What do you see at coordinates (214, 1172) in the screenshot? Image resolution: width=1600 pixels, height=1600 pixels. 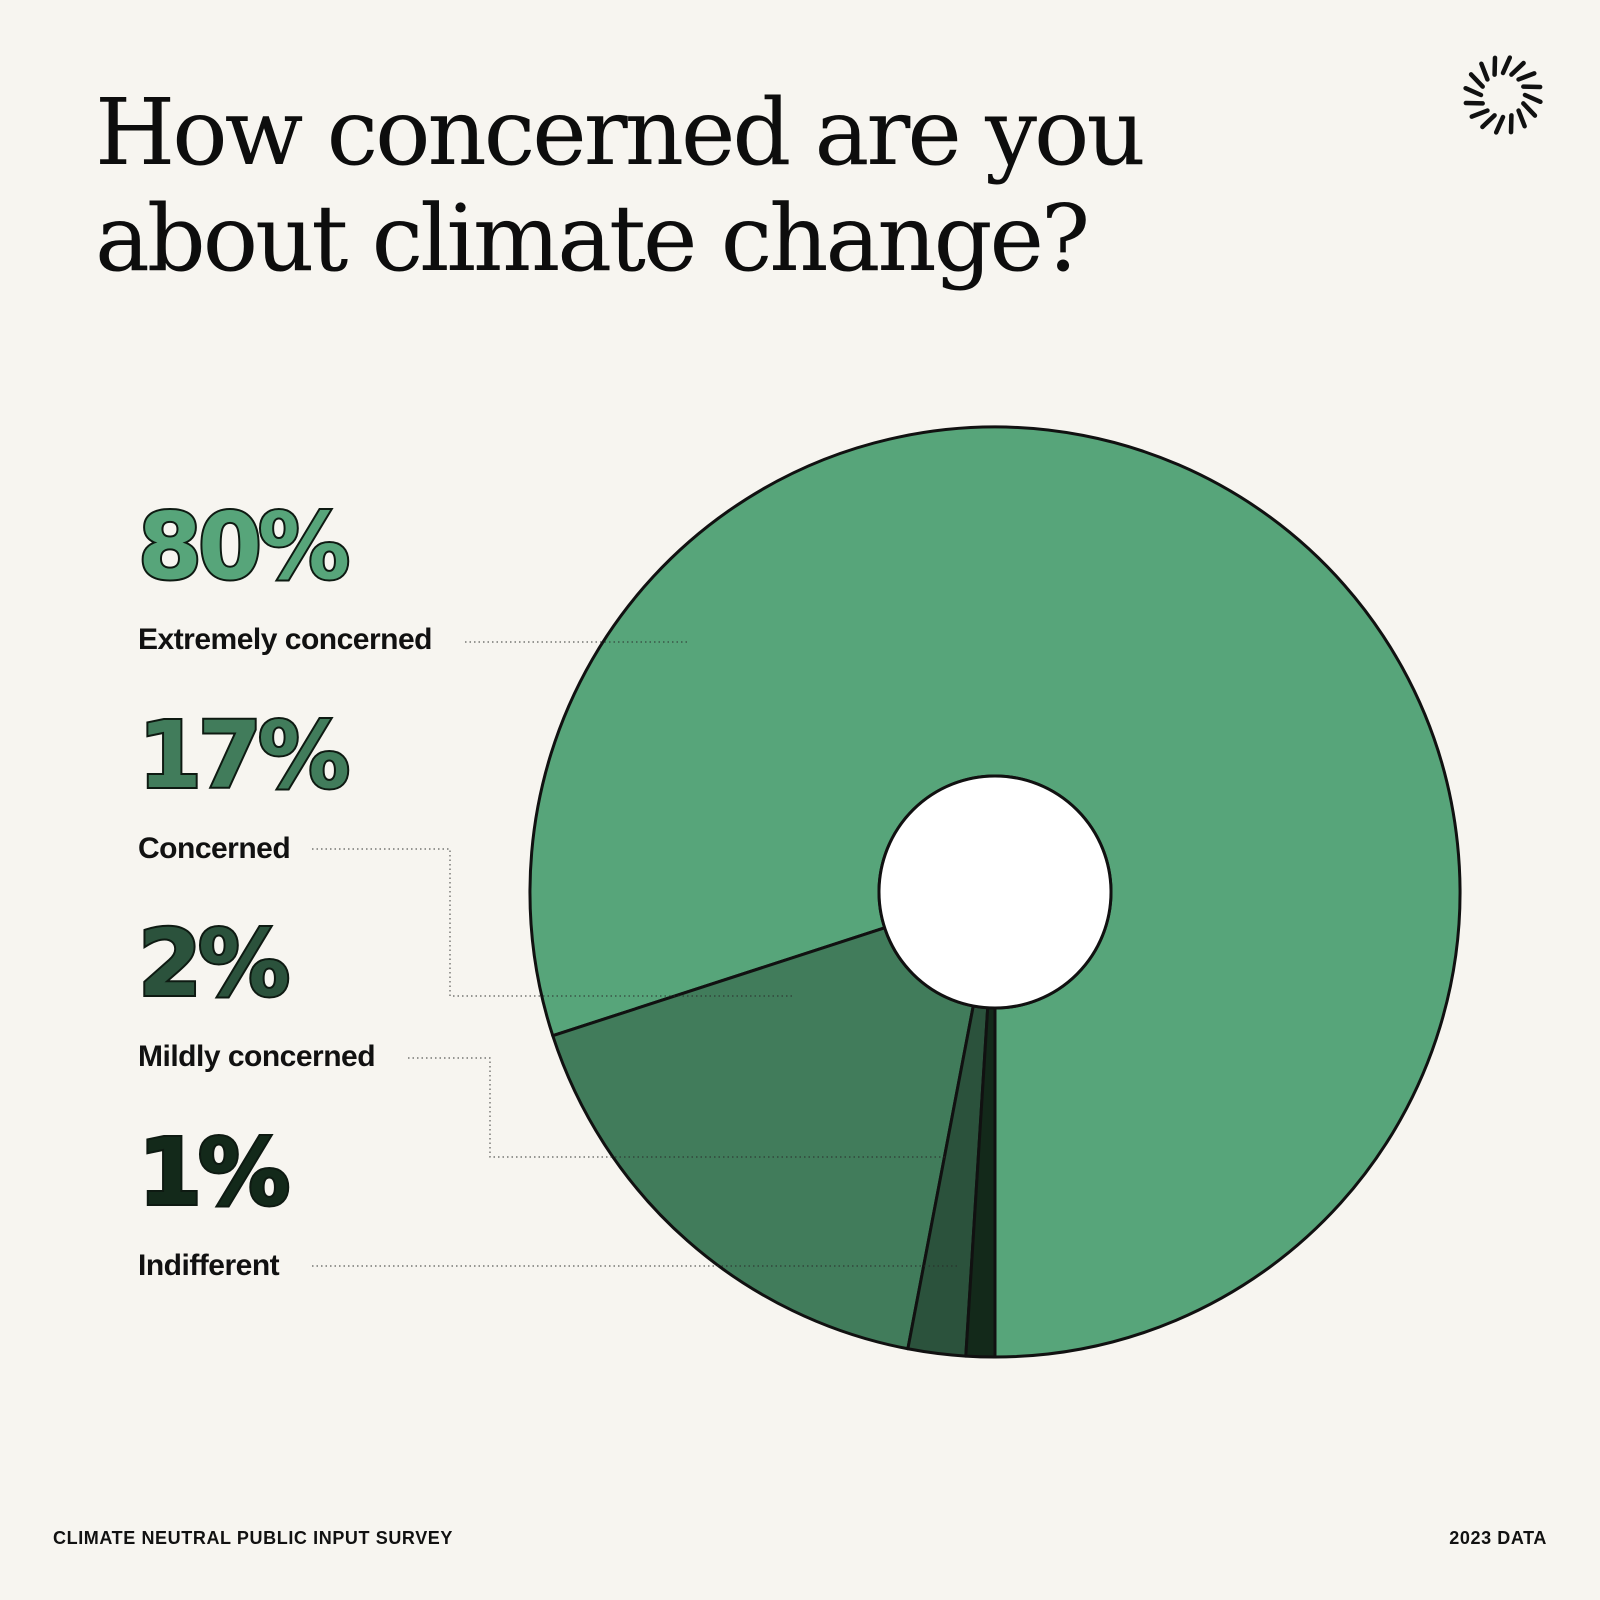 I see `value-label-indifferent: 1%` at bounding box center [214, 1172].